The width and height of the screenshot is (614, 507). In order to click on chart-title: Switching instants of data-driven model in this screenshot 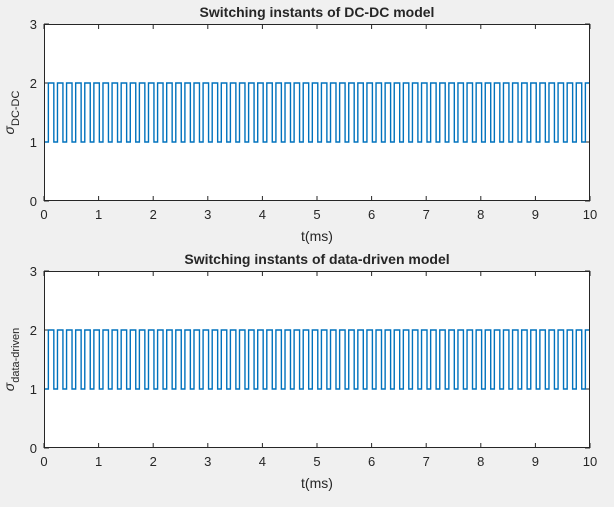, I will do `click(316, 259)`.